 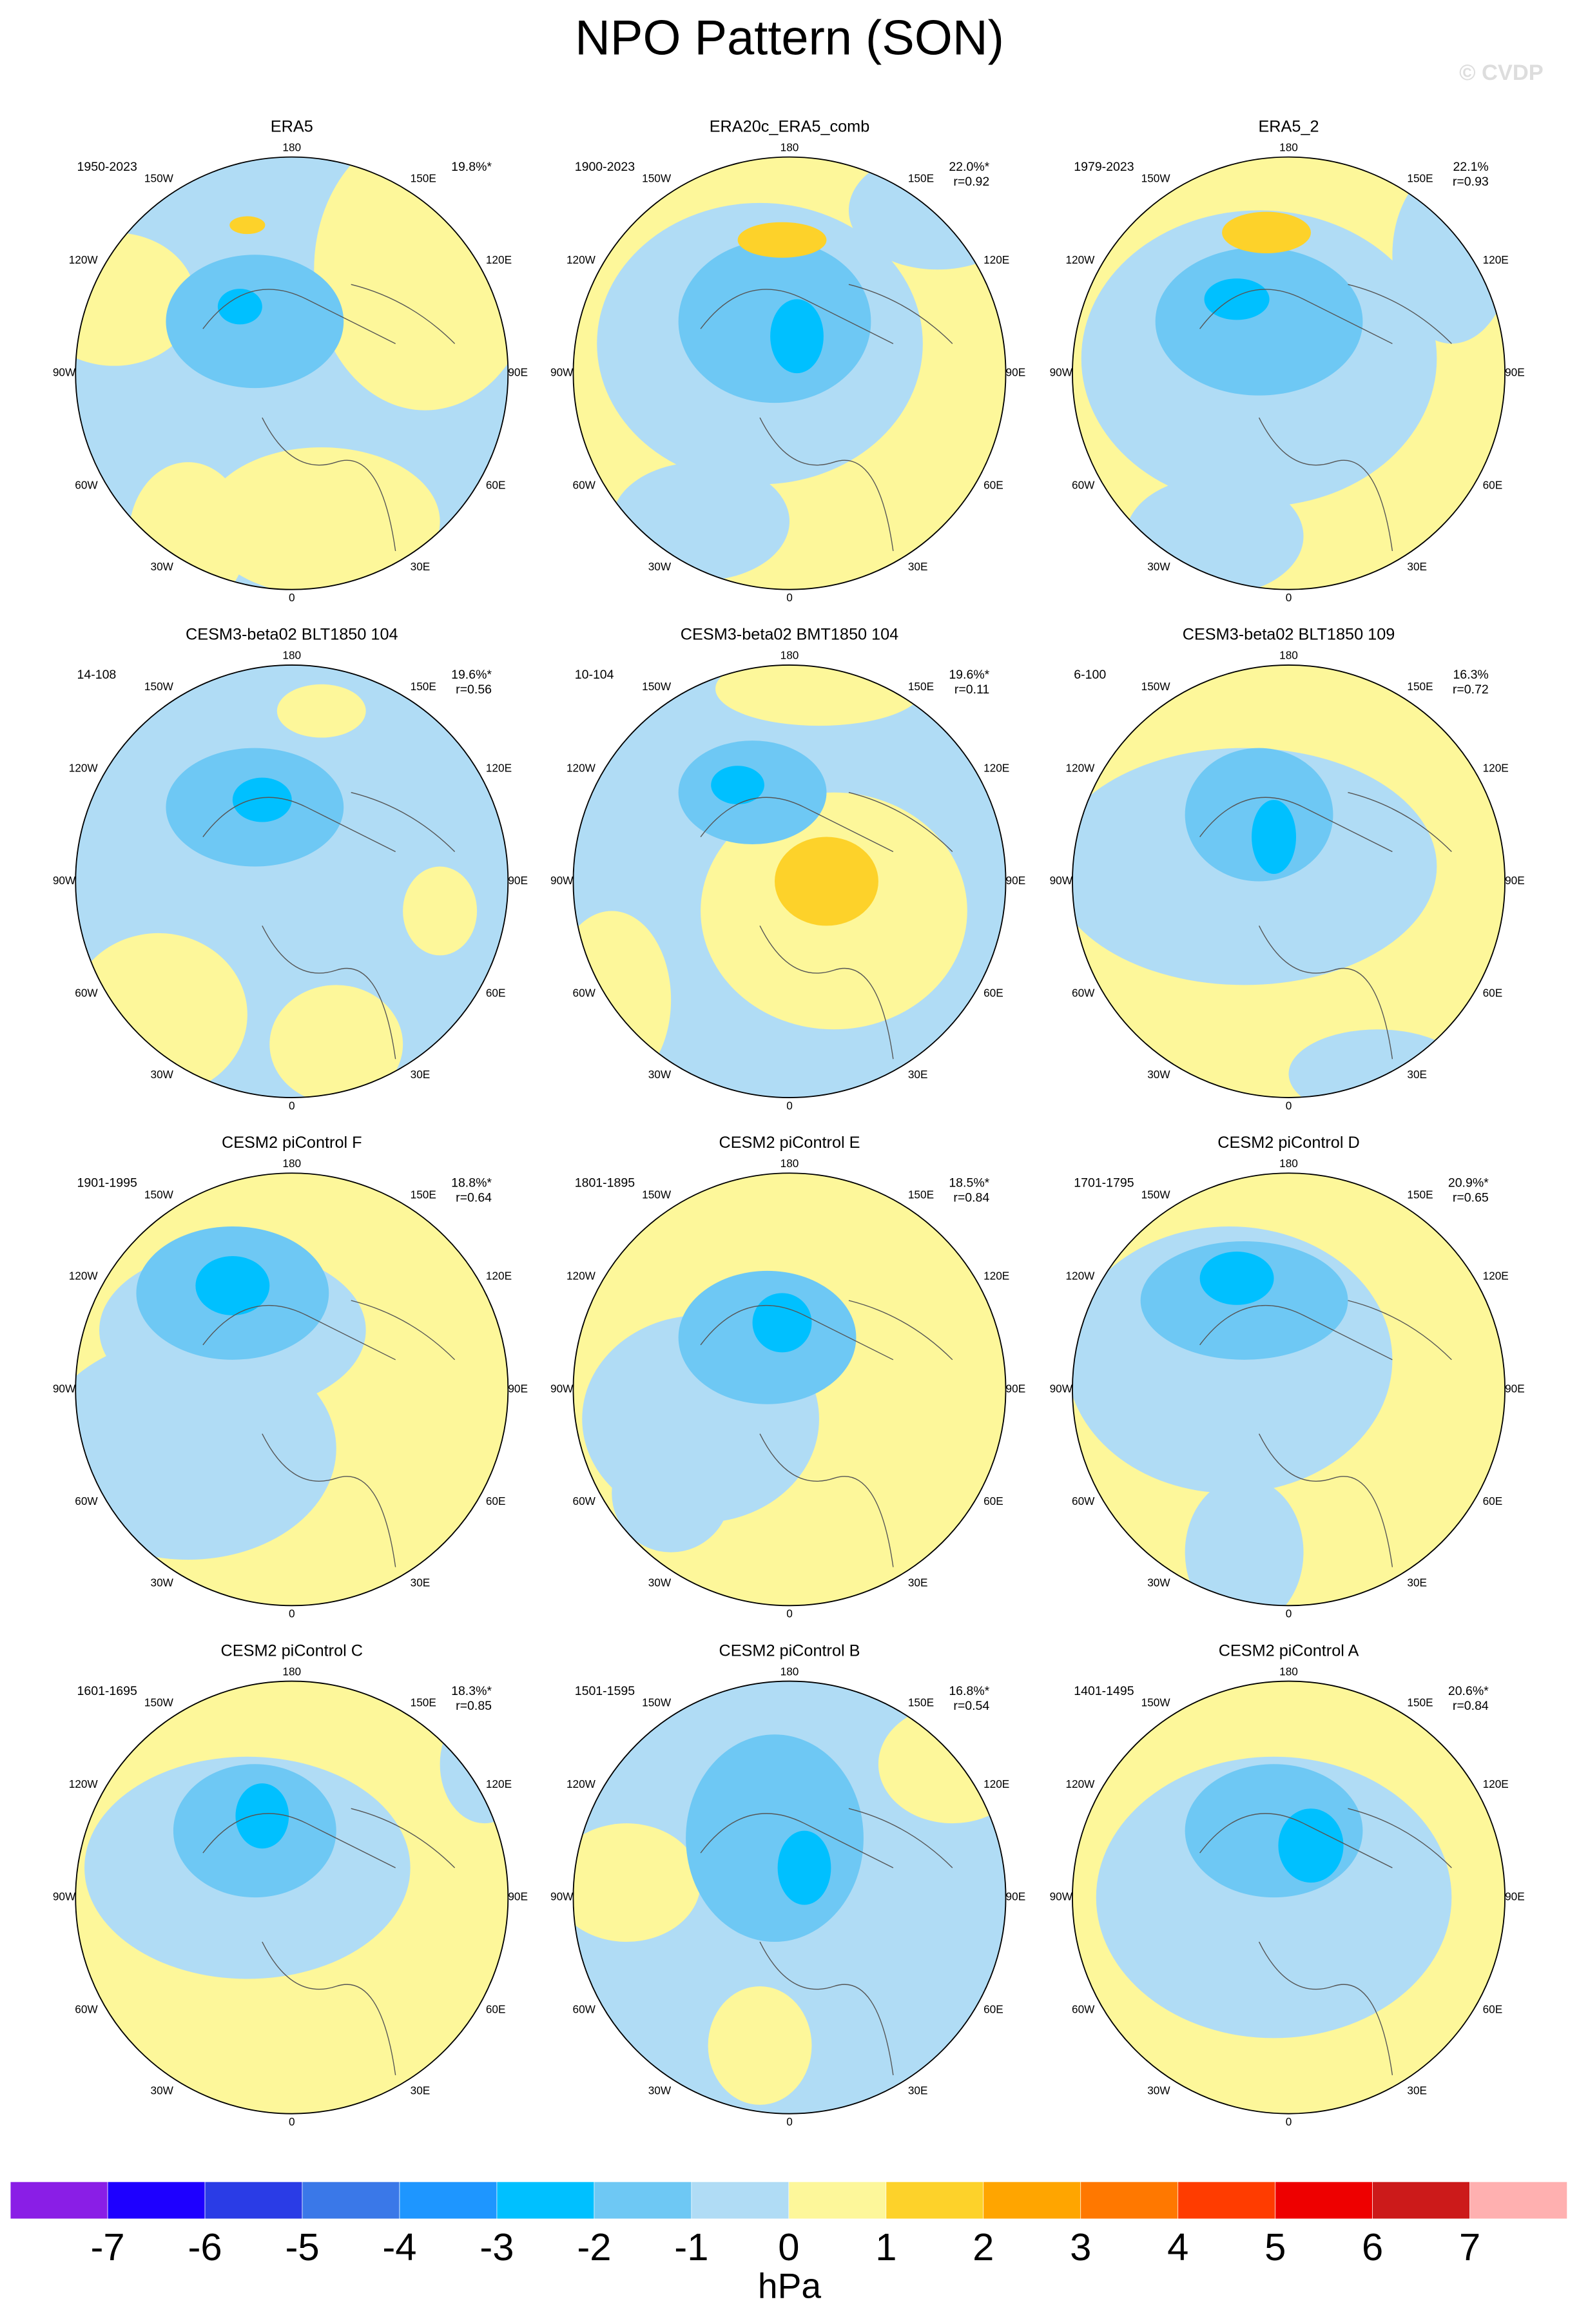 I want to click on variance: 22.0%*, so click(x=969, y=167).